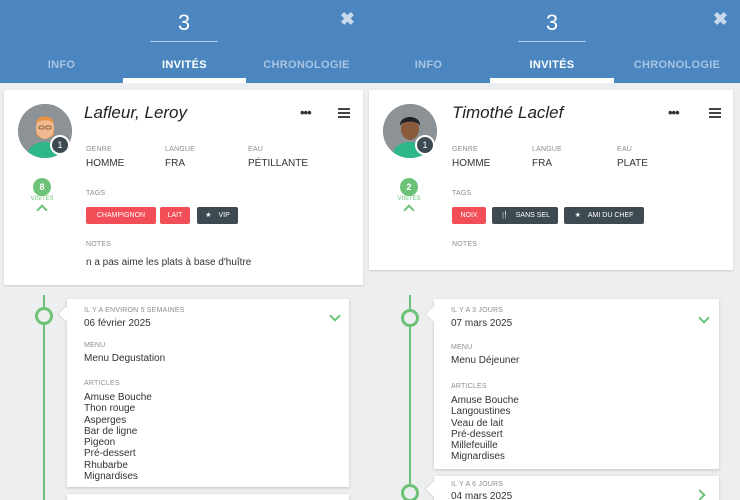 This screenshot has height=500, width=740. What do you see at coordinates (604, 215) in the screenshot?
I see `tag-ami-du-chef: ★ AMI DU CHEF` at bounding box center [604, 215].